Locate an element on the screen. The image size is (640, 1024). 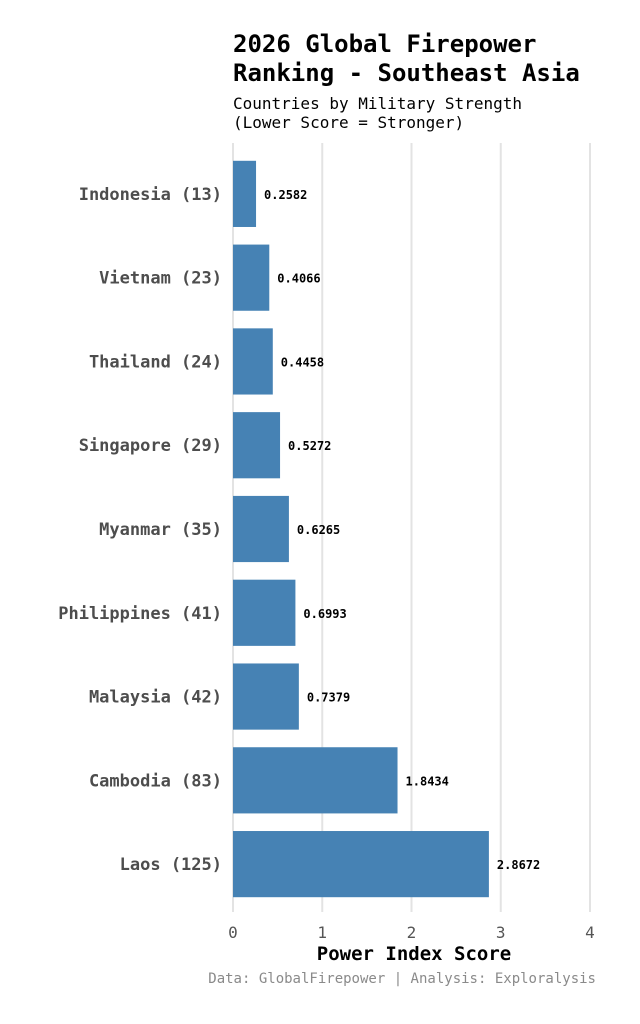
category-label: Singapore (29) is located at coordinates (150, 446).